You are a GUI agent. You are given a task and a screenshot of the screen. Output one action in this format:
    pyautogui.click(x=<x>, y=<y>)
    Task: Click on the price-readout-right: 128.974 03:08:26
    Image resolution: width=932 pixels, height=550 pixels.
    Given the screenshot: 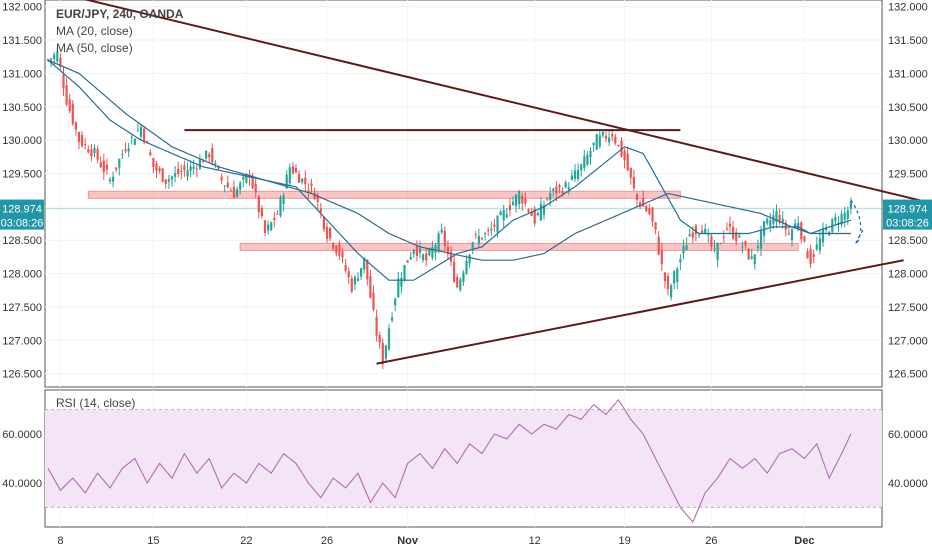 What is the action you would take?
    pyautogui.click(x=907, y=214)
    